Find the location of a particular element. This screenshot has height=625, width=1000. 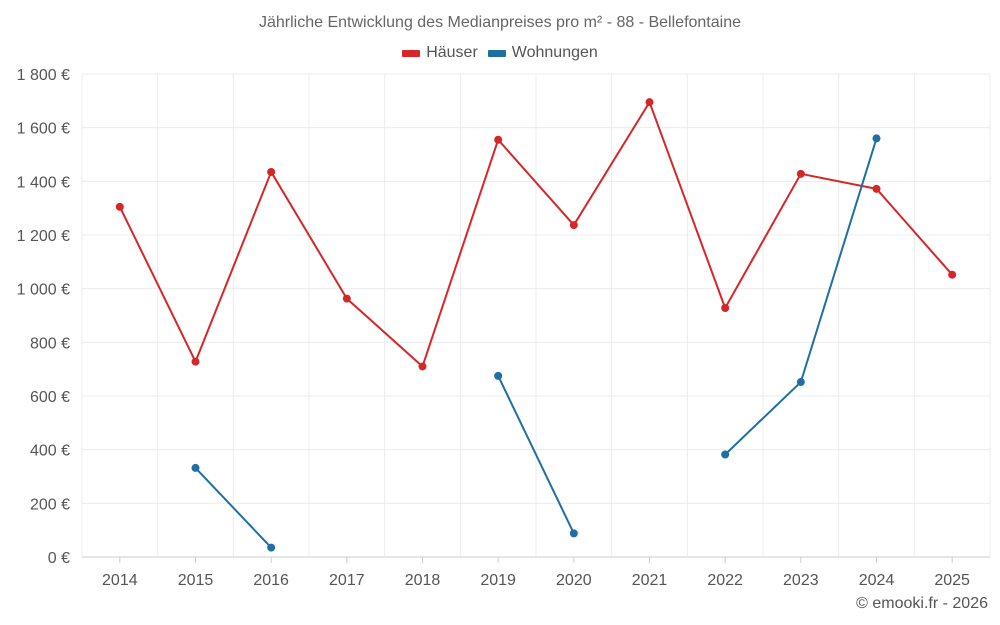

legend-item-wohnungen: Wohnungen is located at coordinates (542, 53).